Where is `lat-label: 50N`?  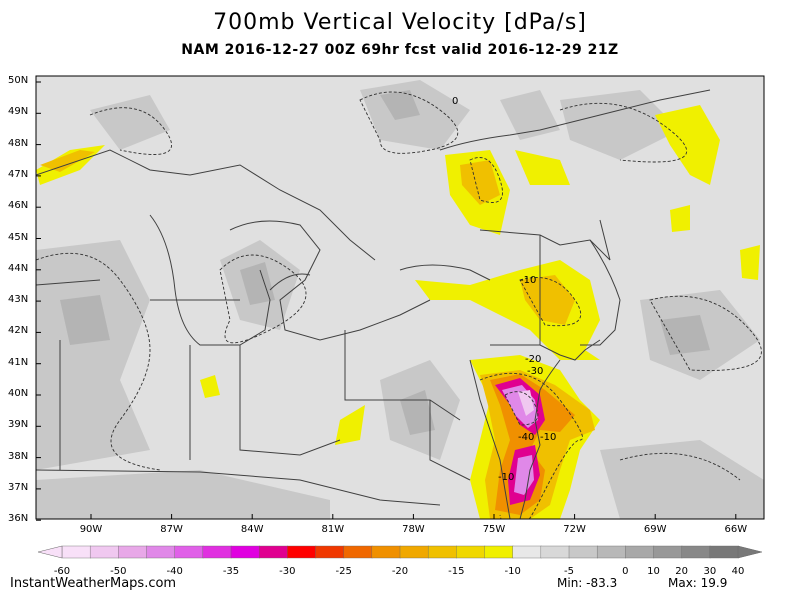
lat-label: 50N is located at coordinates (18, 80).